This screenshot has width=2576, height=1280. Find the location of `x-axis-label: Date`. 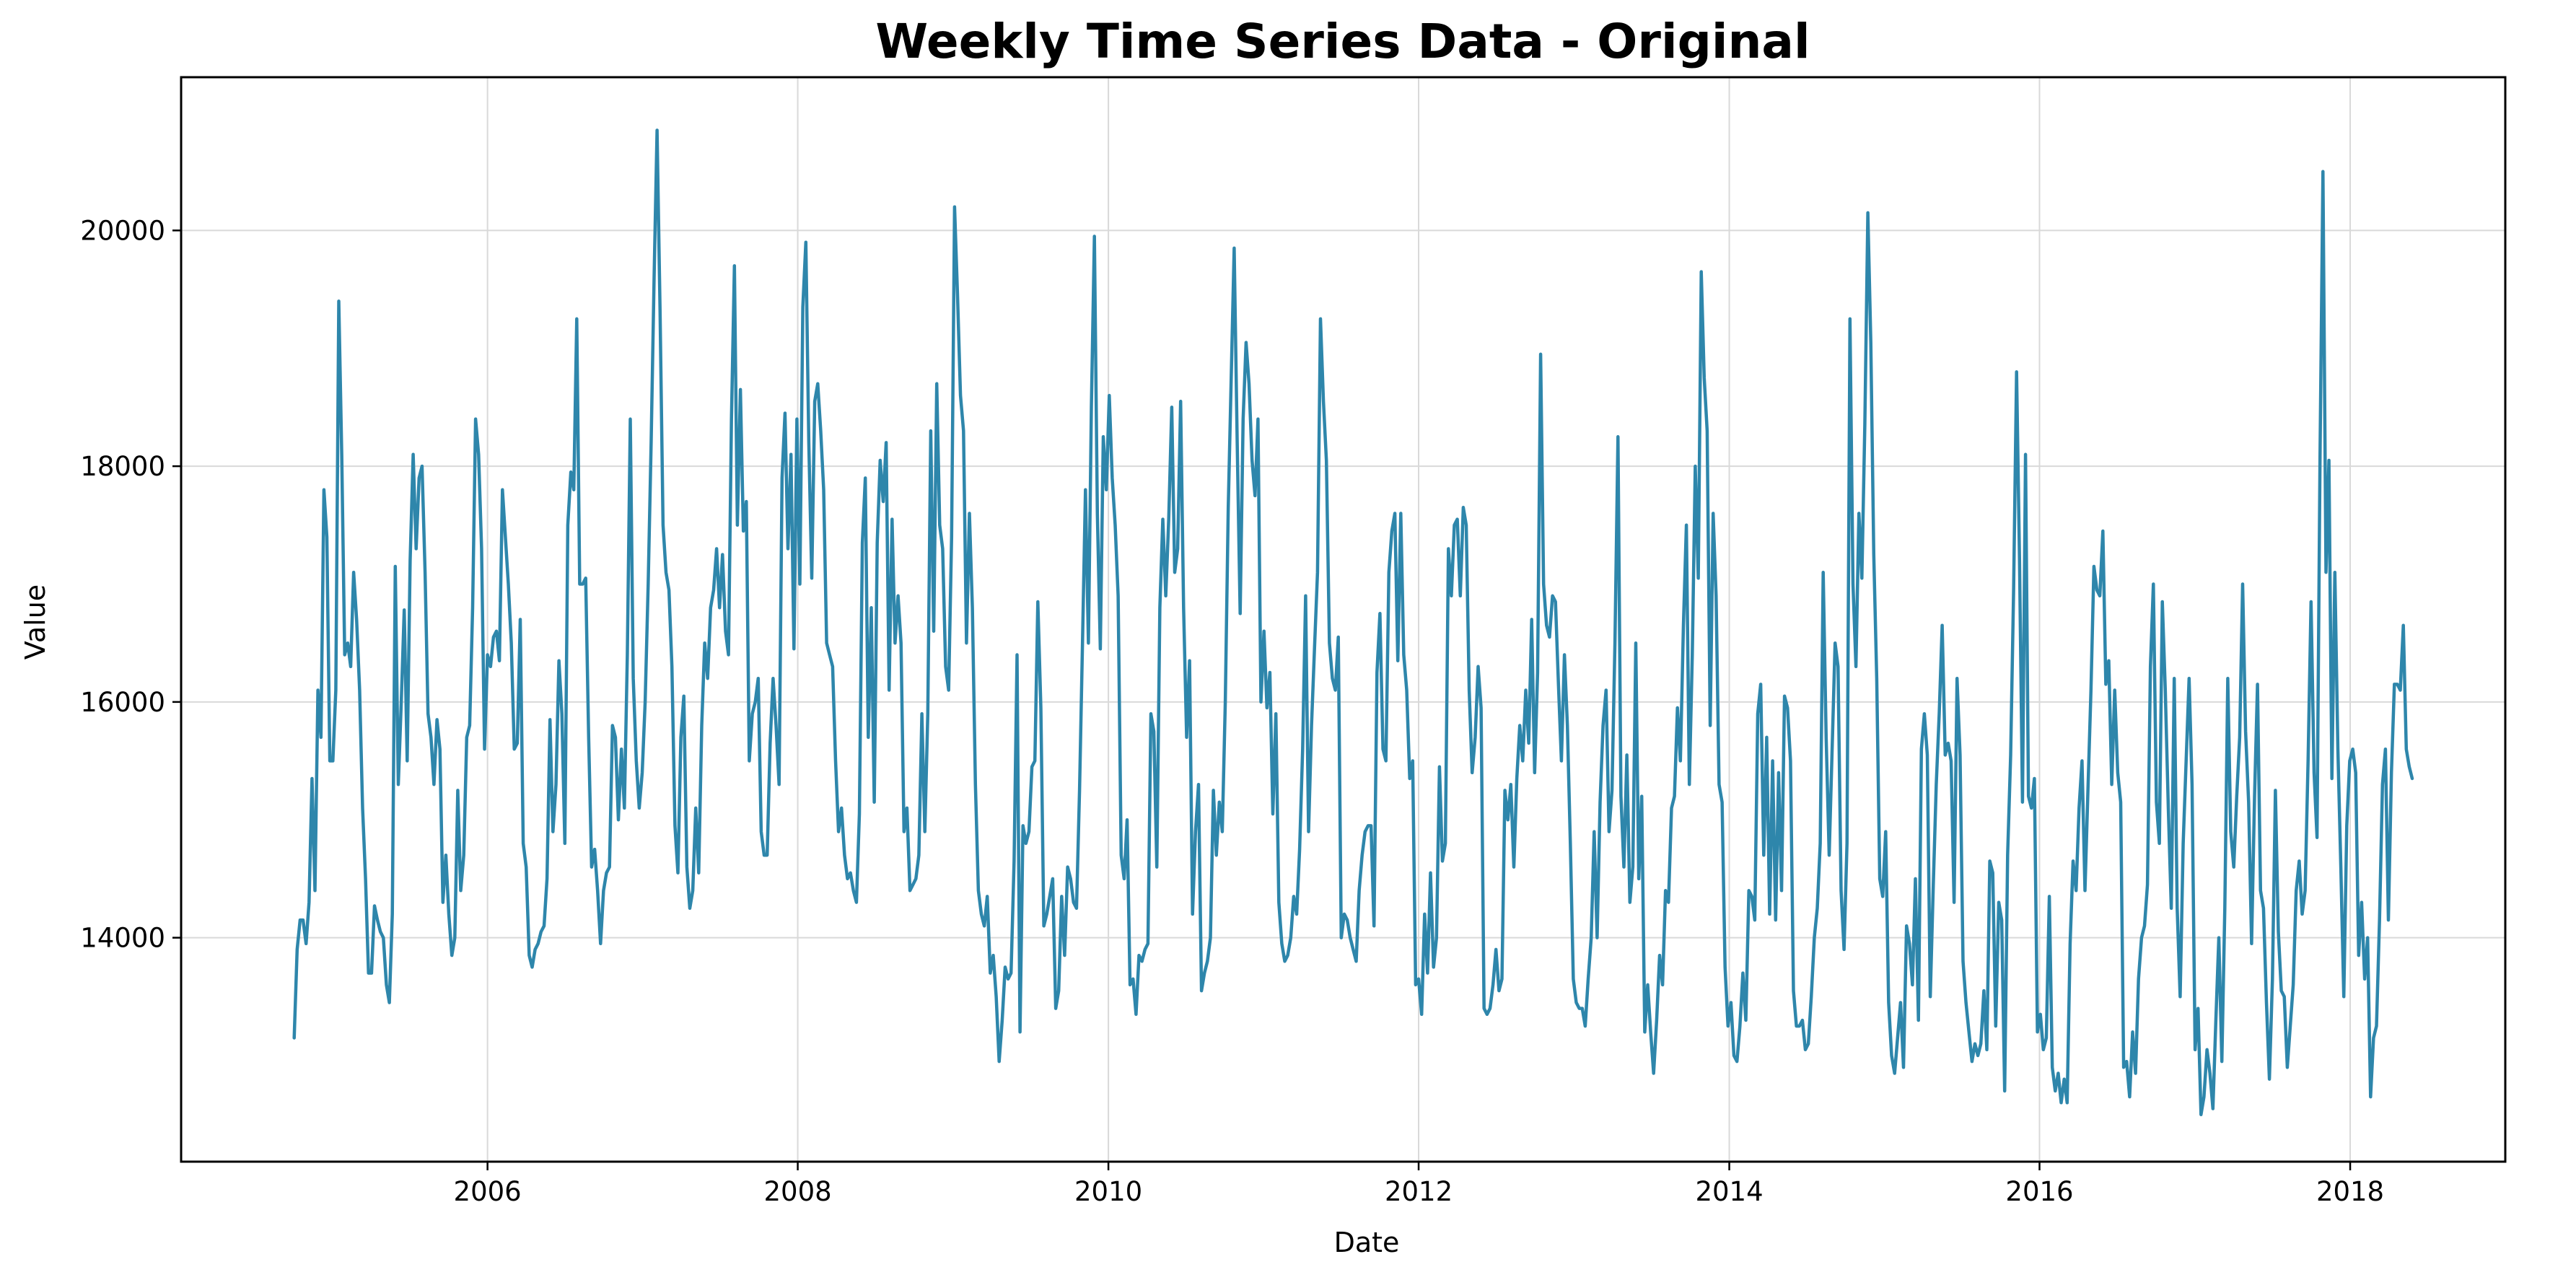

x-axis-label: Date is located at coordinates (1367, 1242).